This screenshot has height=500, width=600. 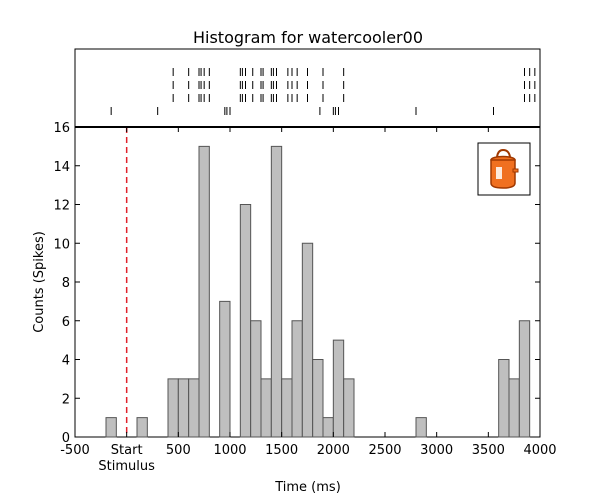 What do you see at coordinates (66, 438) in the screenshot?
I see `y-tick-label: 0` at bounding box center [66, 438].